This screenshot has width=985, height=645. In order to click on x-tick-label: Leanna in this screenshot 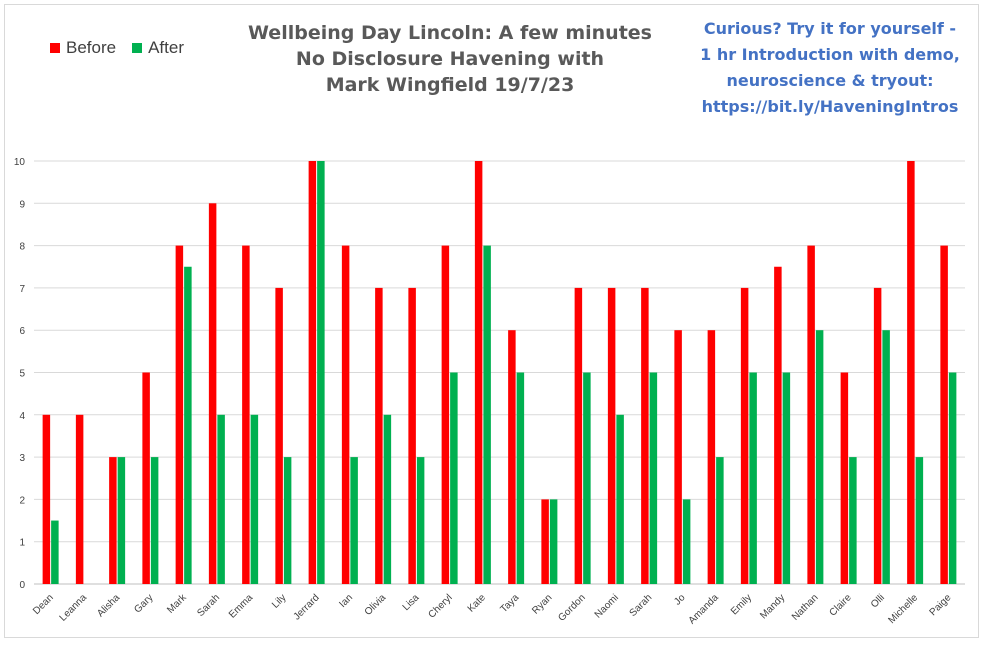, I will do `click(74, 608)`.